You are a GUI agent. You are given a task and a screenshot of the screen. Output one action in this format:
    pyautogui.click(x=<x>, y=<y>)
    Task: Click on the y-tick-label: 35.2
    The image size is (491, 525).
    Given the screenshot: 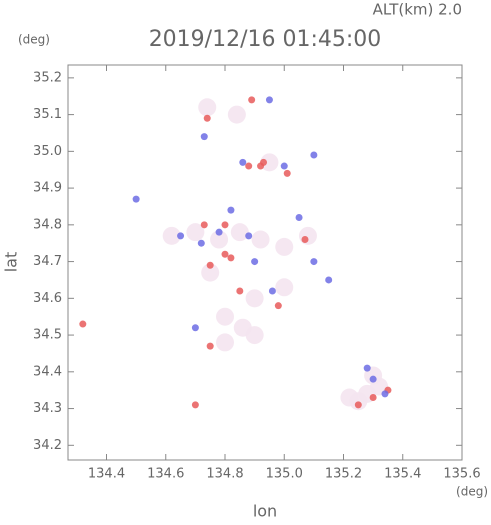 What is the action you would take?
    pyautogui.click(x=47, y=77)
    